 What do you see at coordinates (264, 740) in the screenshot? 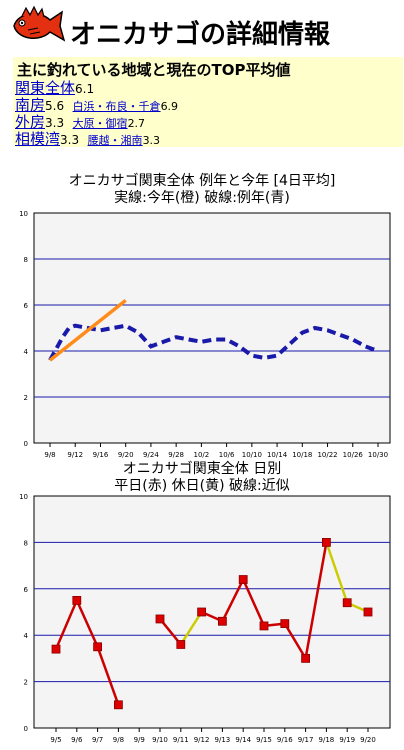
I see `x-tick-label: 9/15` at bounding box center [264, 740].